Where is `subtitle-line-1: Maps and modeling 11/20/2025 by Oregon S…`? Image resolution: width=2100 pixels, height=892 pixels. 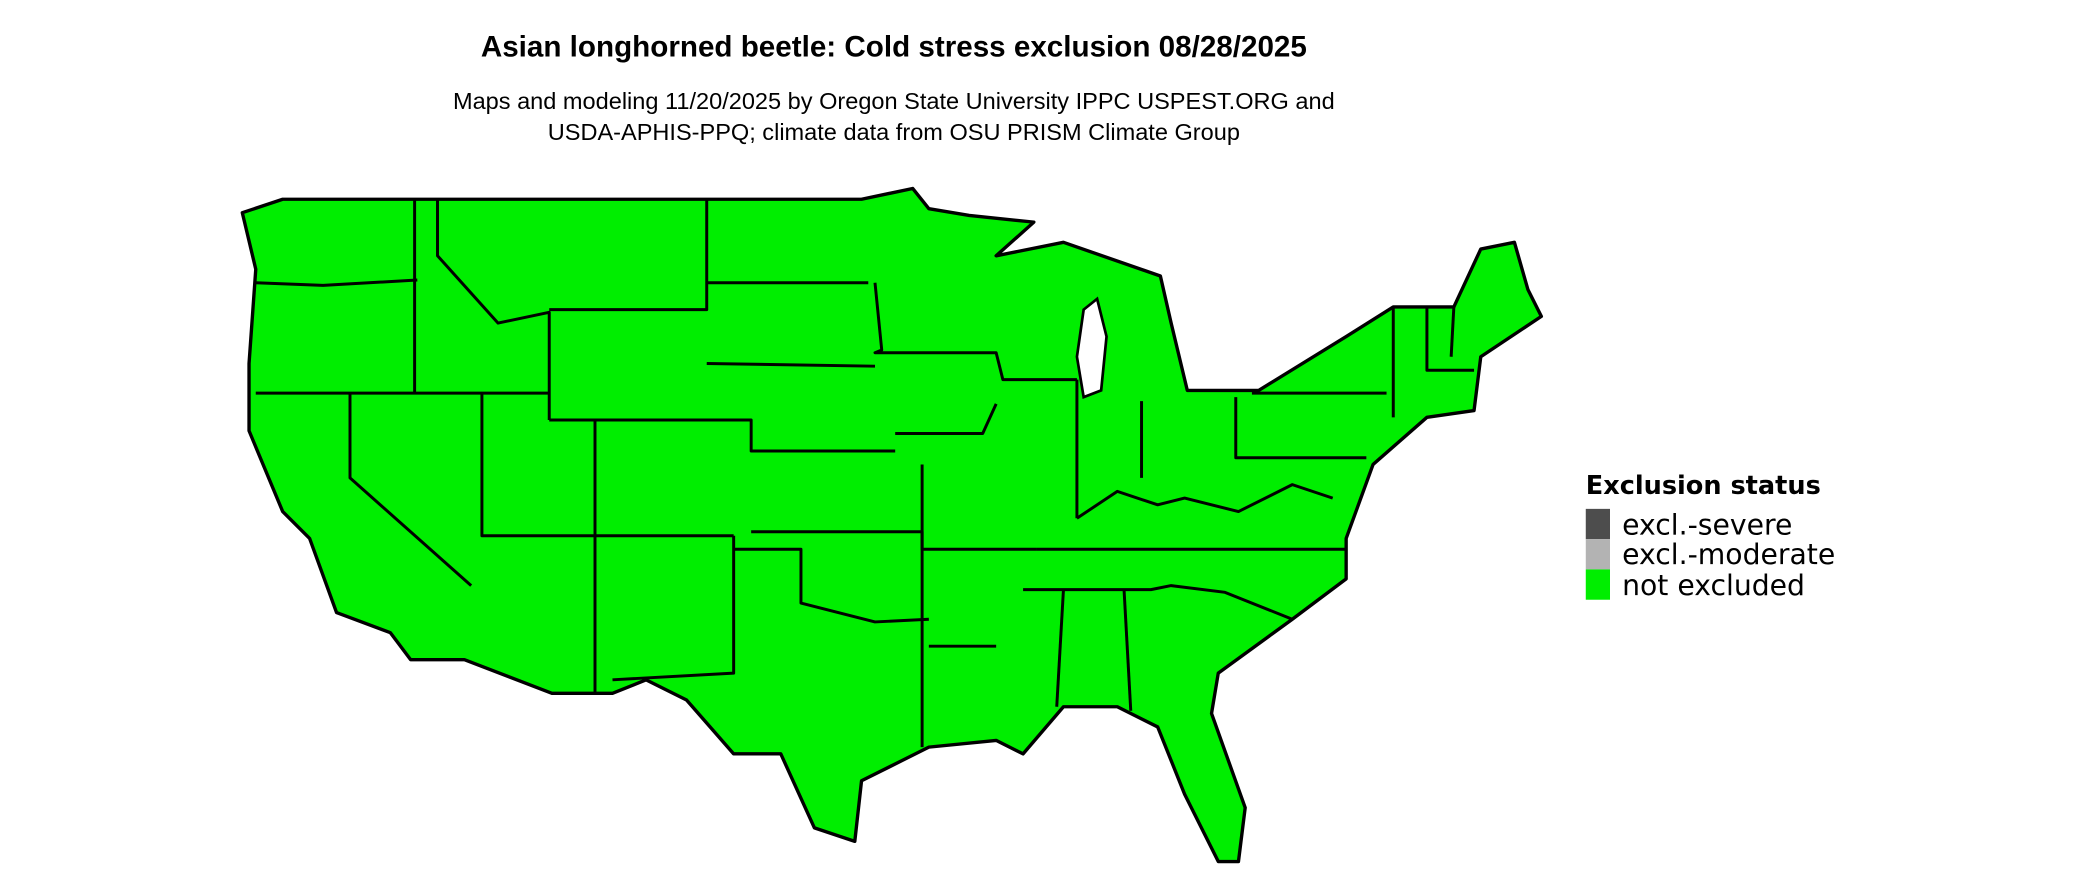
subtitle-line-1: Maps and modeling 11/20/2025 by Oregon S… is located at coordinates (894, 101).